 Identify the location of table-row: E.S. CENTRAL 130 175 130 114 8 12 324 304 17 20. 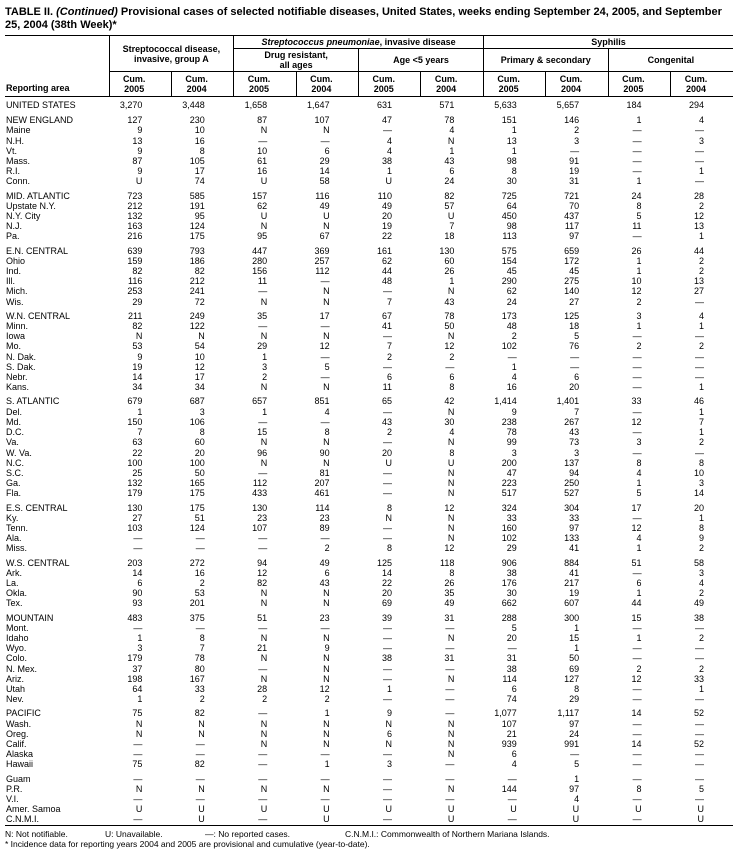
(369, 506).